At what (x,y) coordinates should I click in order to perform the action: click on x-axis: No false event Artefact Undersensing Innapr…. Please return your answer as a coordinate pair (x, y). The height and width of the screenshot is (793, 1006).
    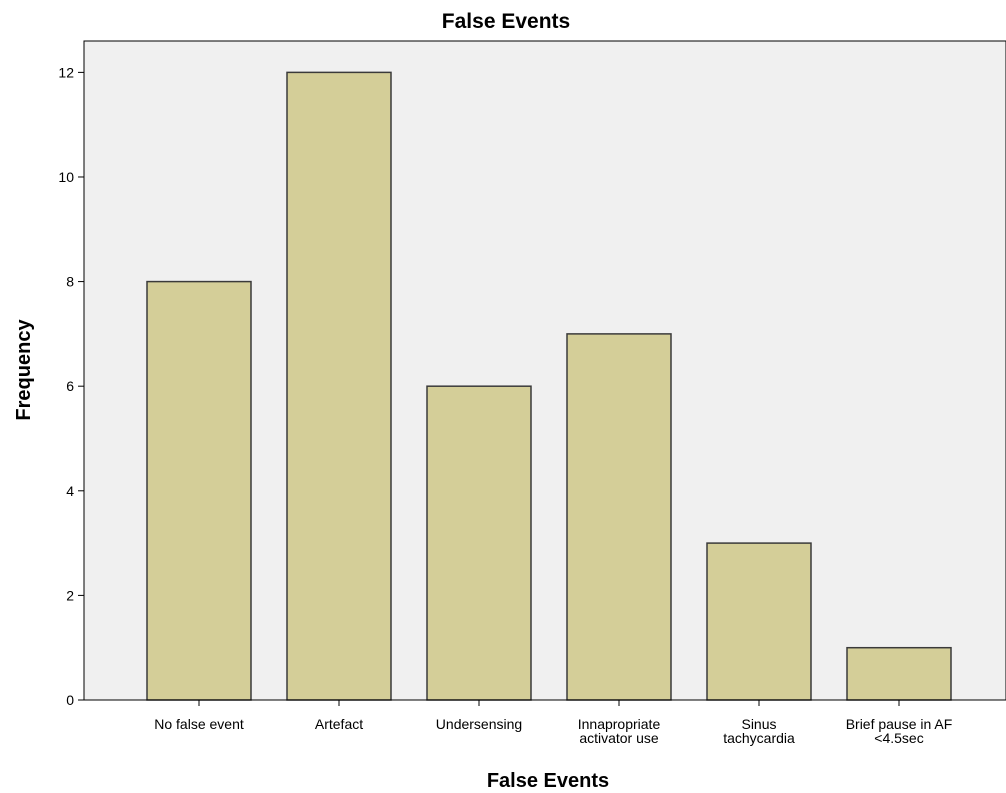
    Looking at the image, I should click on (545, 722).